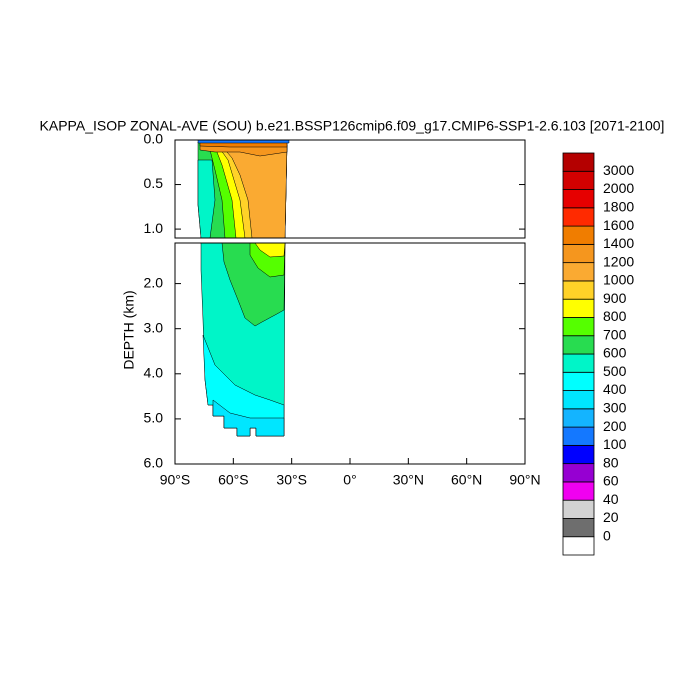 Image resolution: width=700 pixels, height=700 pixels. What do you see at coordinates (175, 480) in the screenshot?
I see `x-tick-label: 90°S` at bounding box center [175, 480].